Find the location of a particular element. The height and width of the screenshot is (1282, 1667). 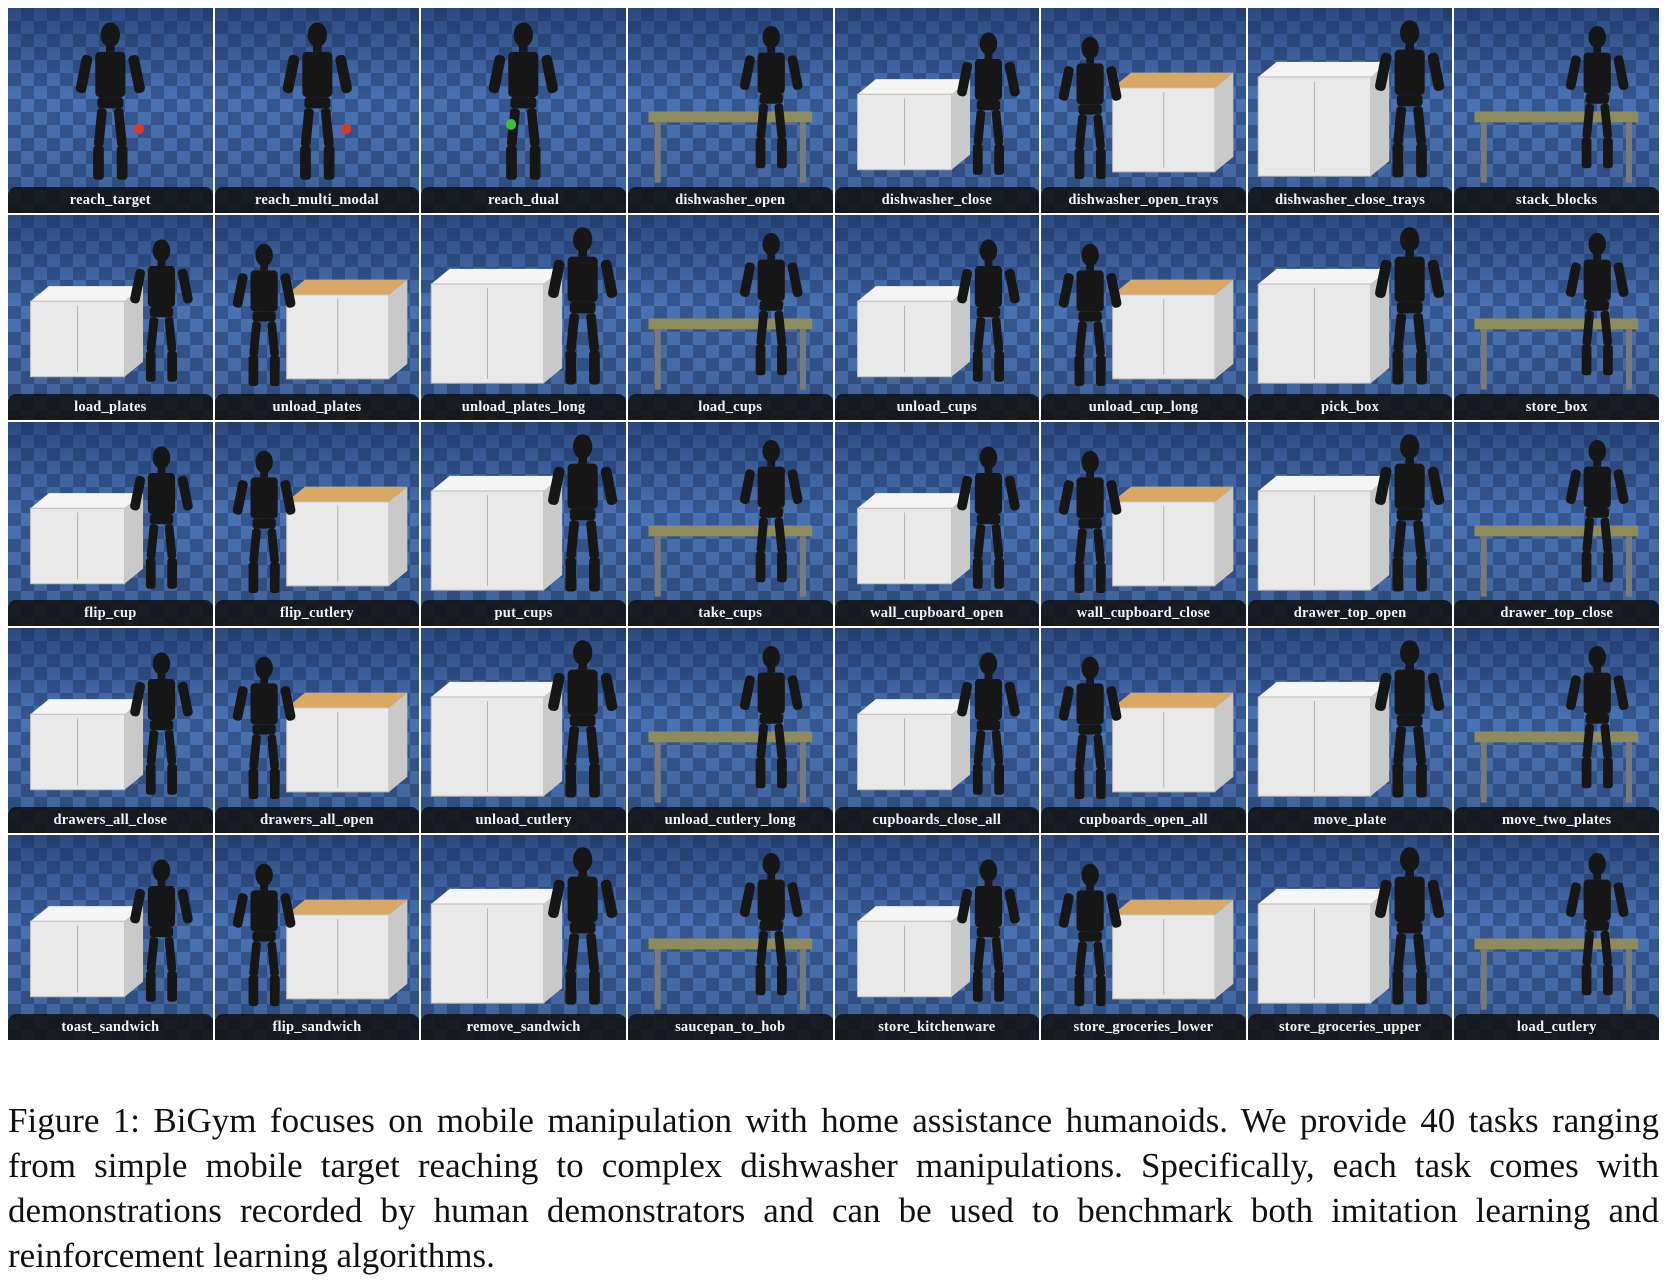

task-tile-store-kitchenware: store_kitchenware is located at coordinates (937, 937).